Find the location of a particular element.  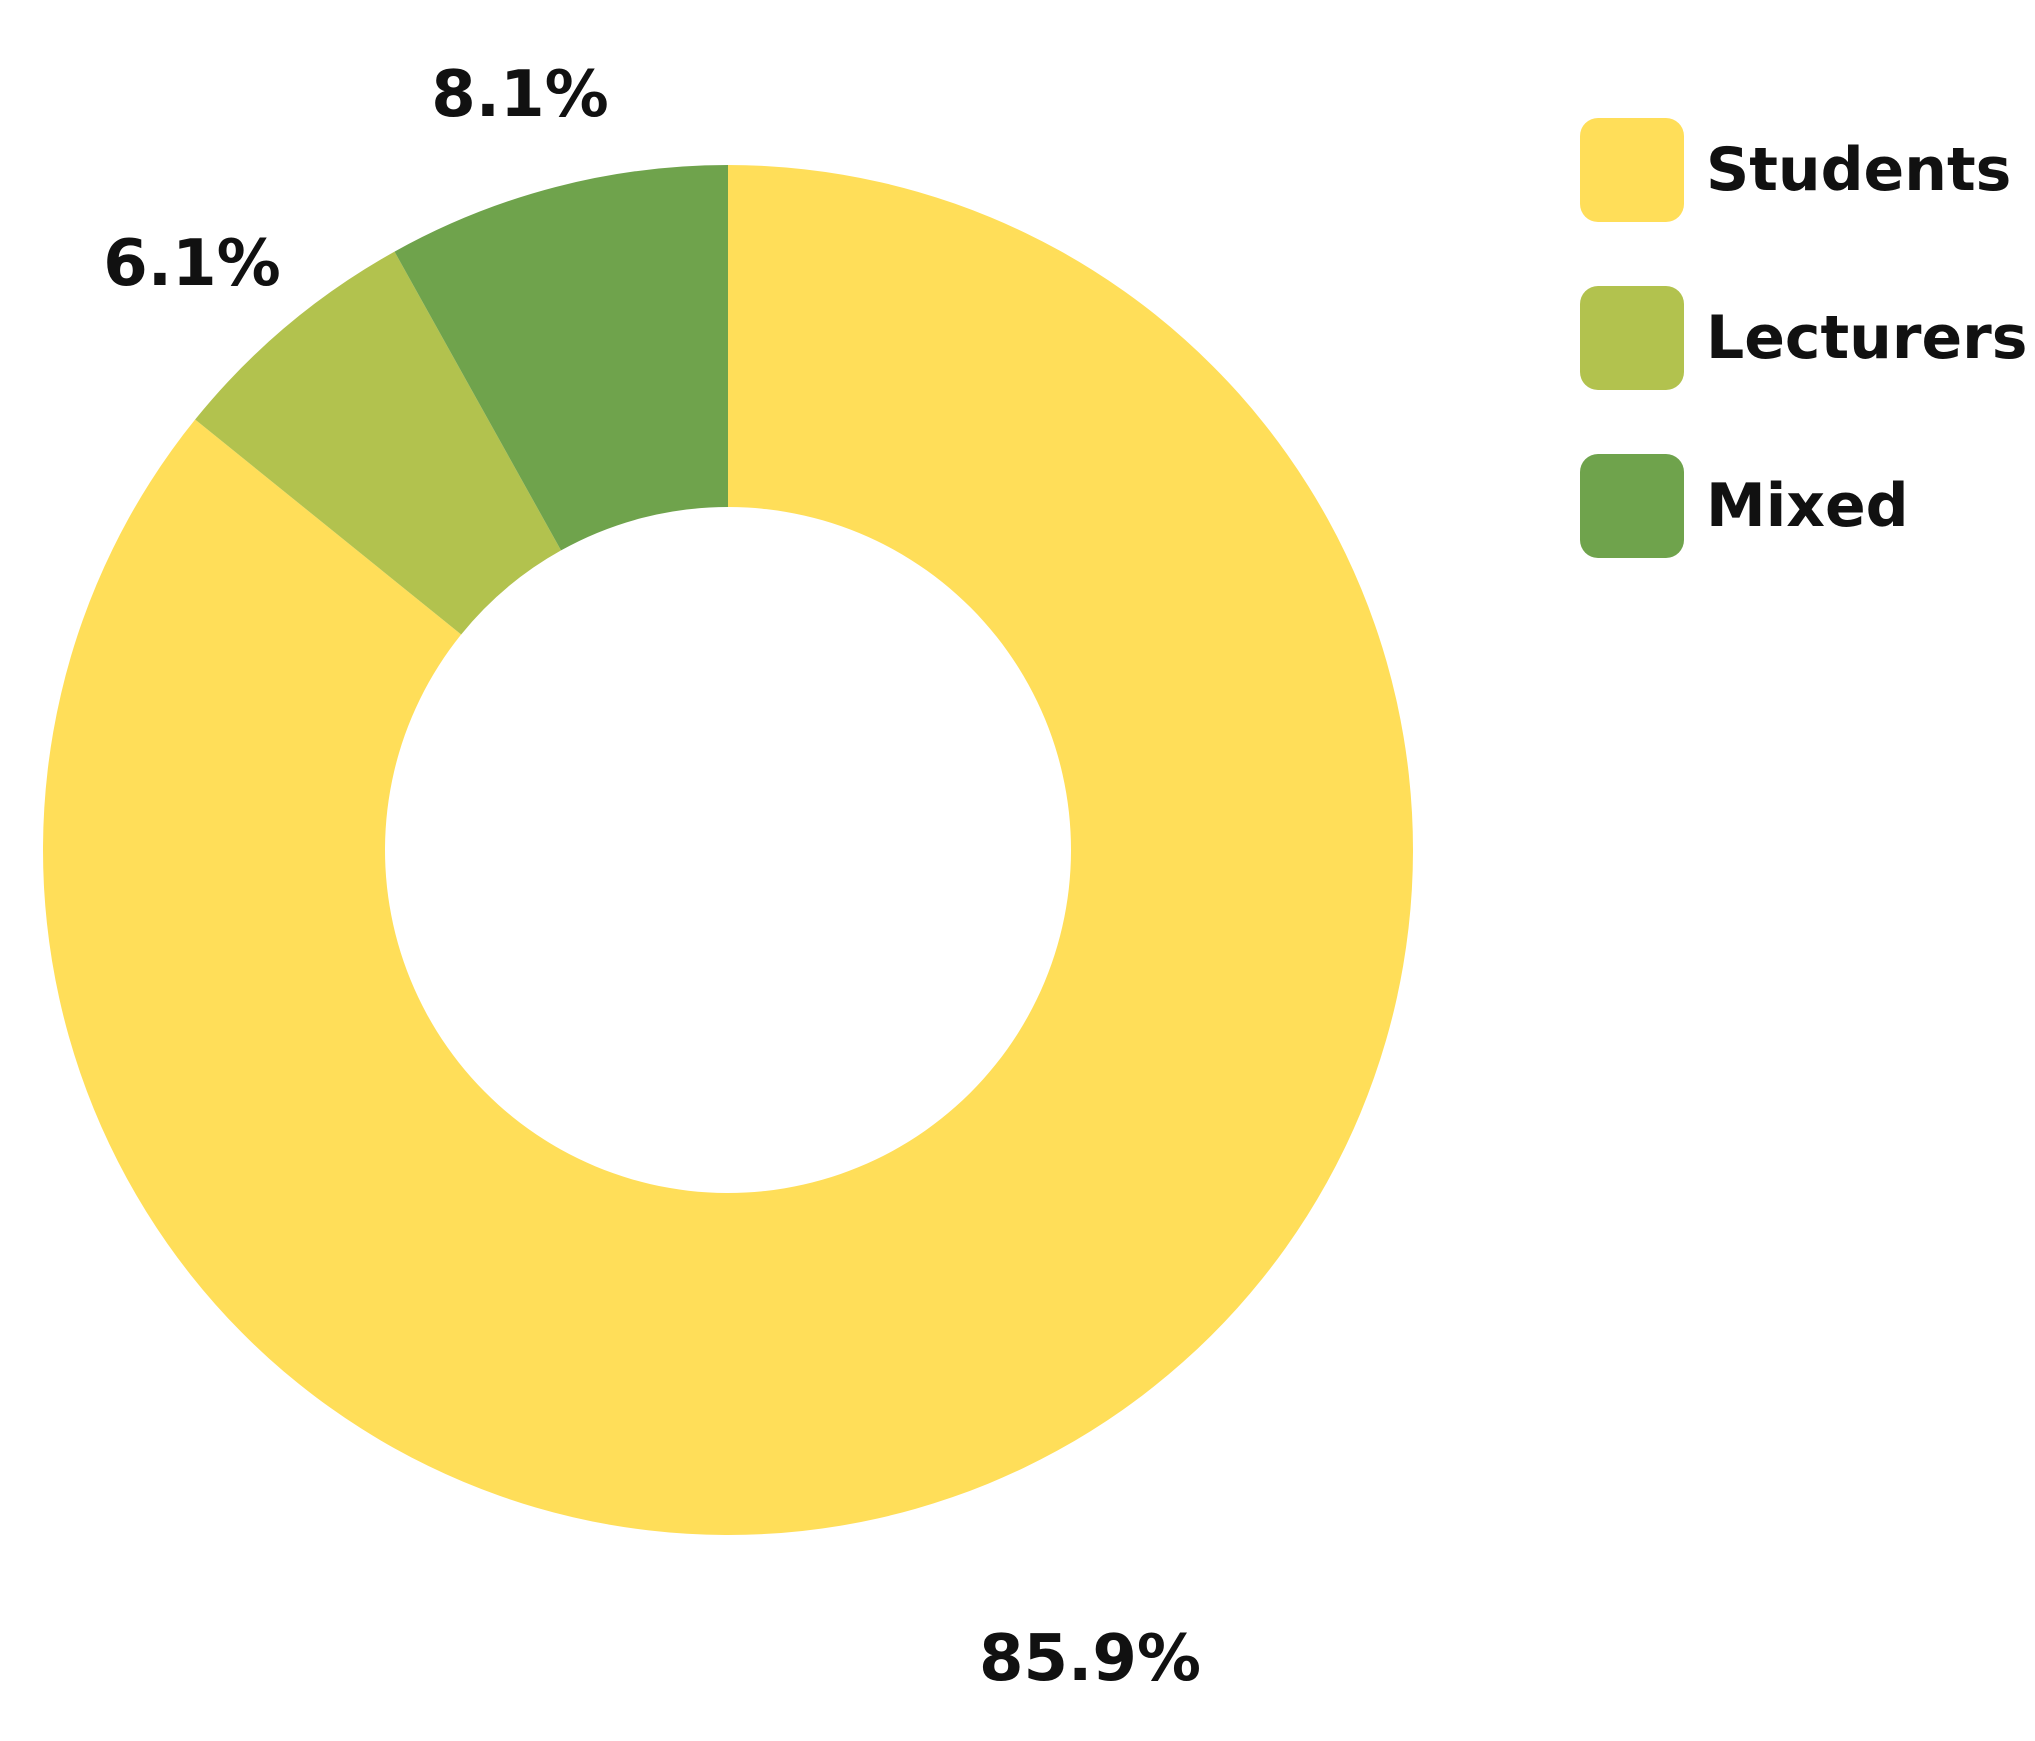

chart-legend: Students Lecturers Mixed is located at coordinates (1803, 370).